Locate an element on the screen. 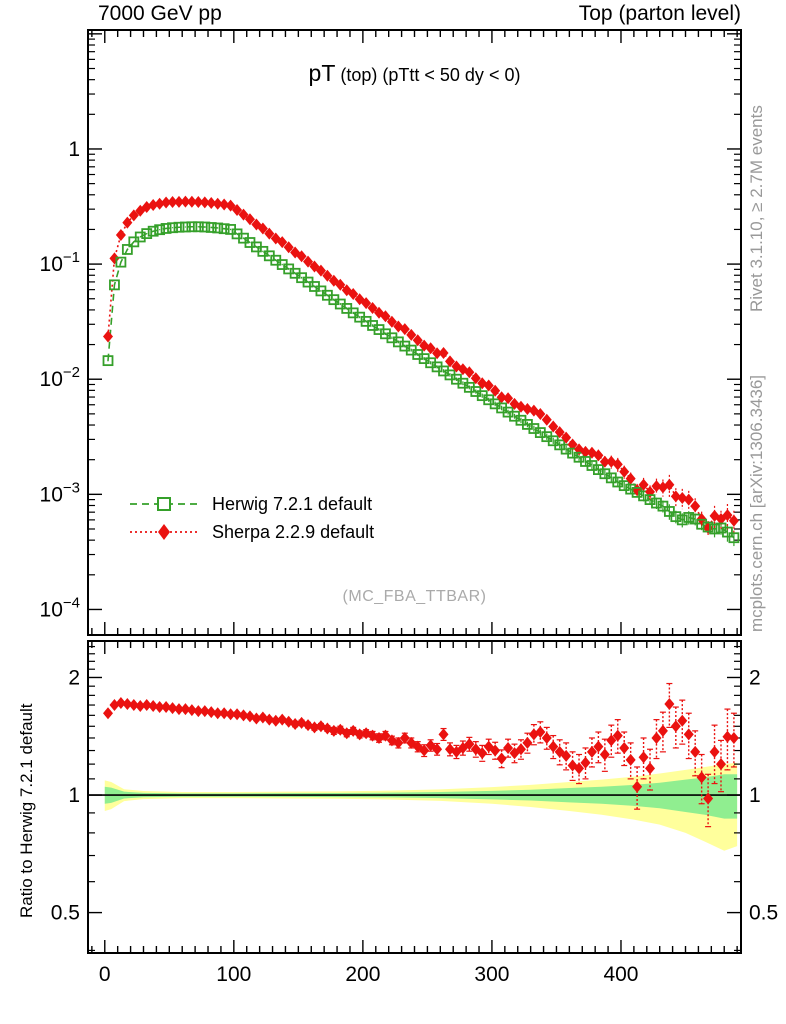  svg-text: 400 is located at coordinates (620, 974).